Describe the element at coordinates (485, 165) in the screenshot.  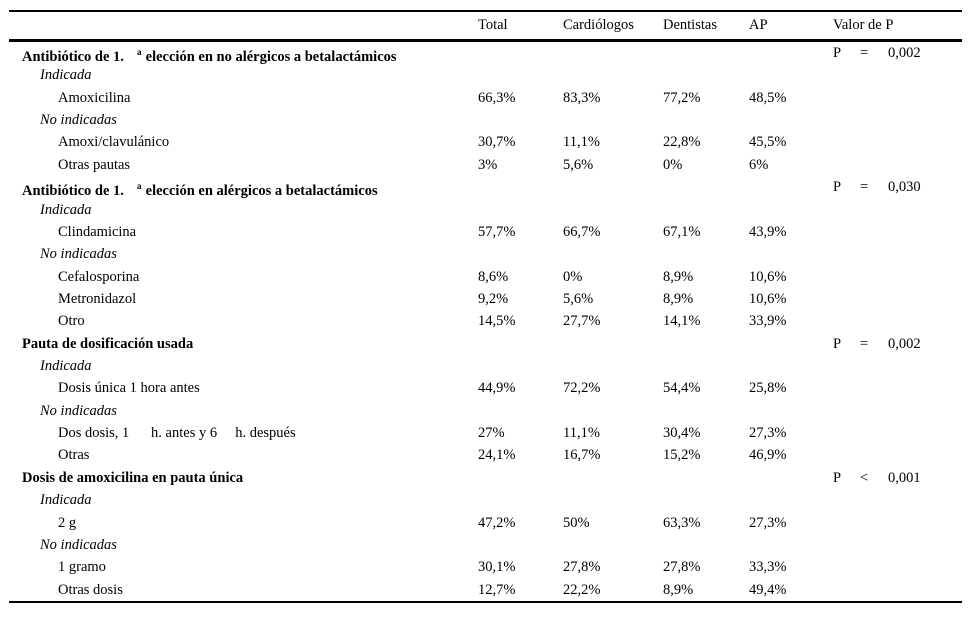
I see `data-row: Otras pautas 3% 5,6% 0% 6%` at that location.